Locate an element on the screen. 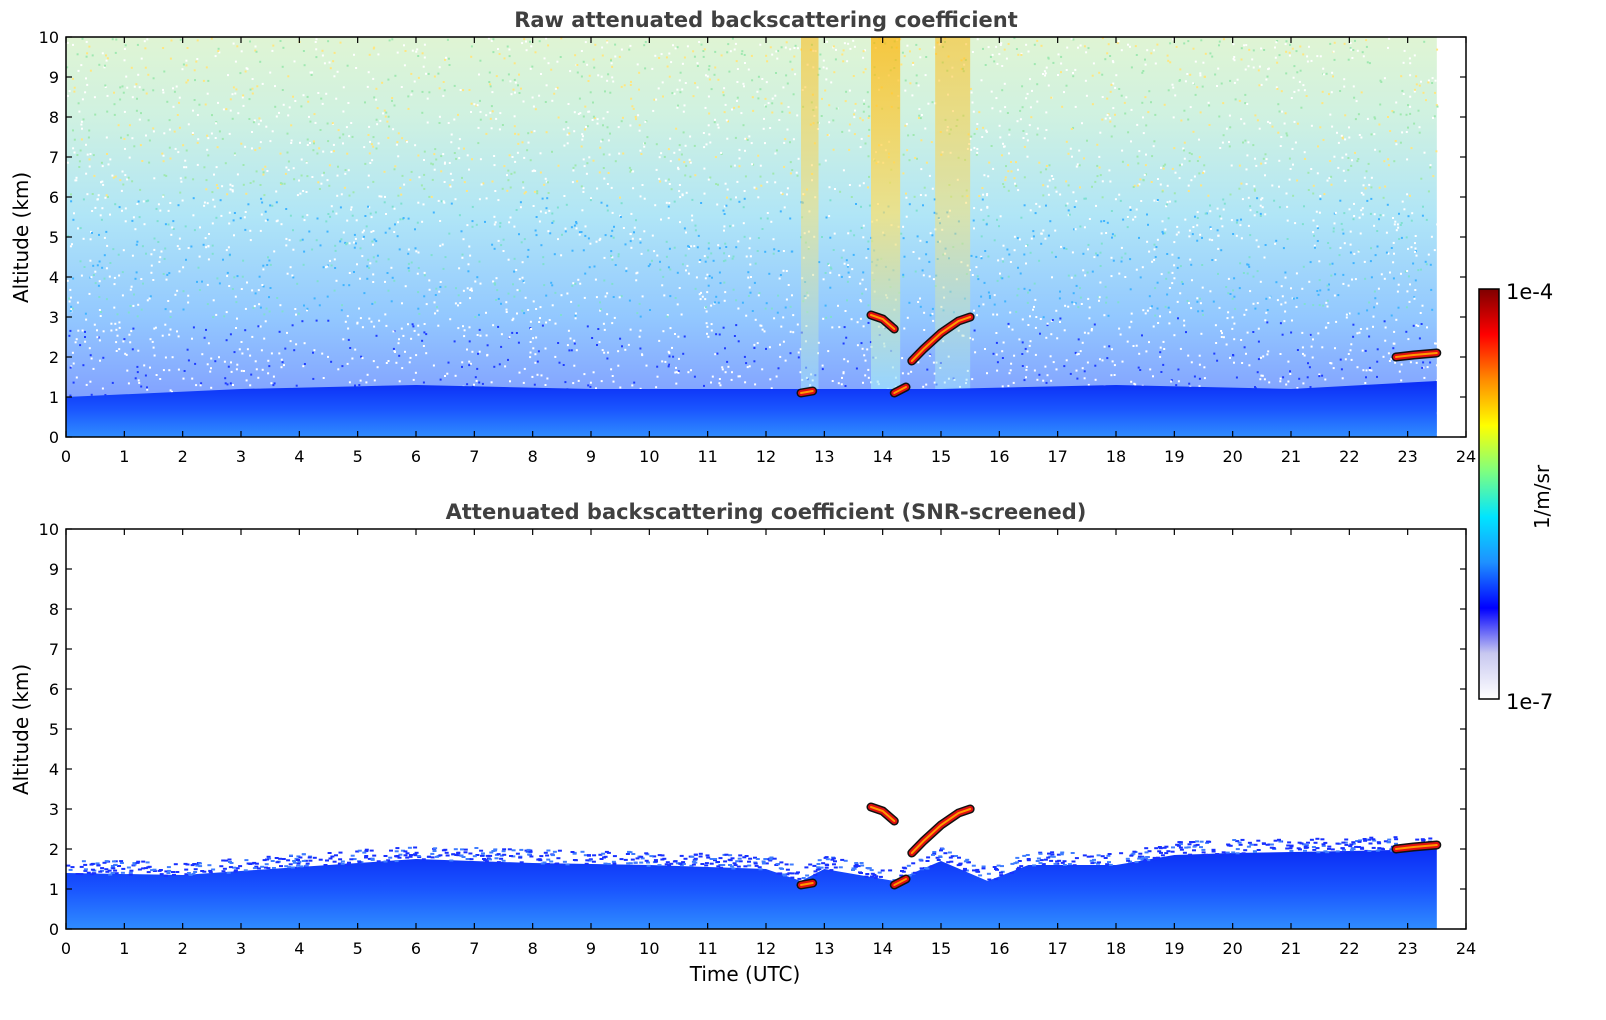 This screenshot has width=1606, height=1020. colorbar-min-label: 1e-7 is located at coordinates (1530, 702).